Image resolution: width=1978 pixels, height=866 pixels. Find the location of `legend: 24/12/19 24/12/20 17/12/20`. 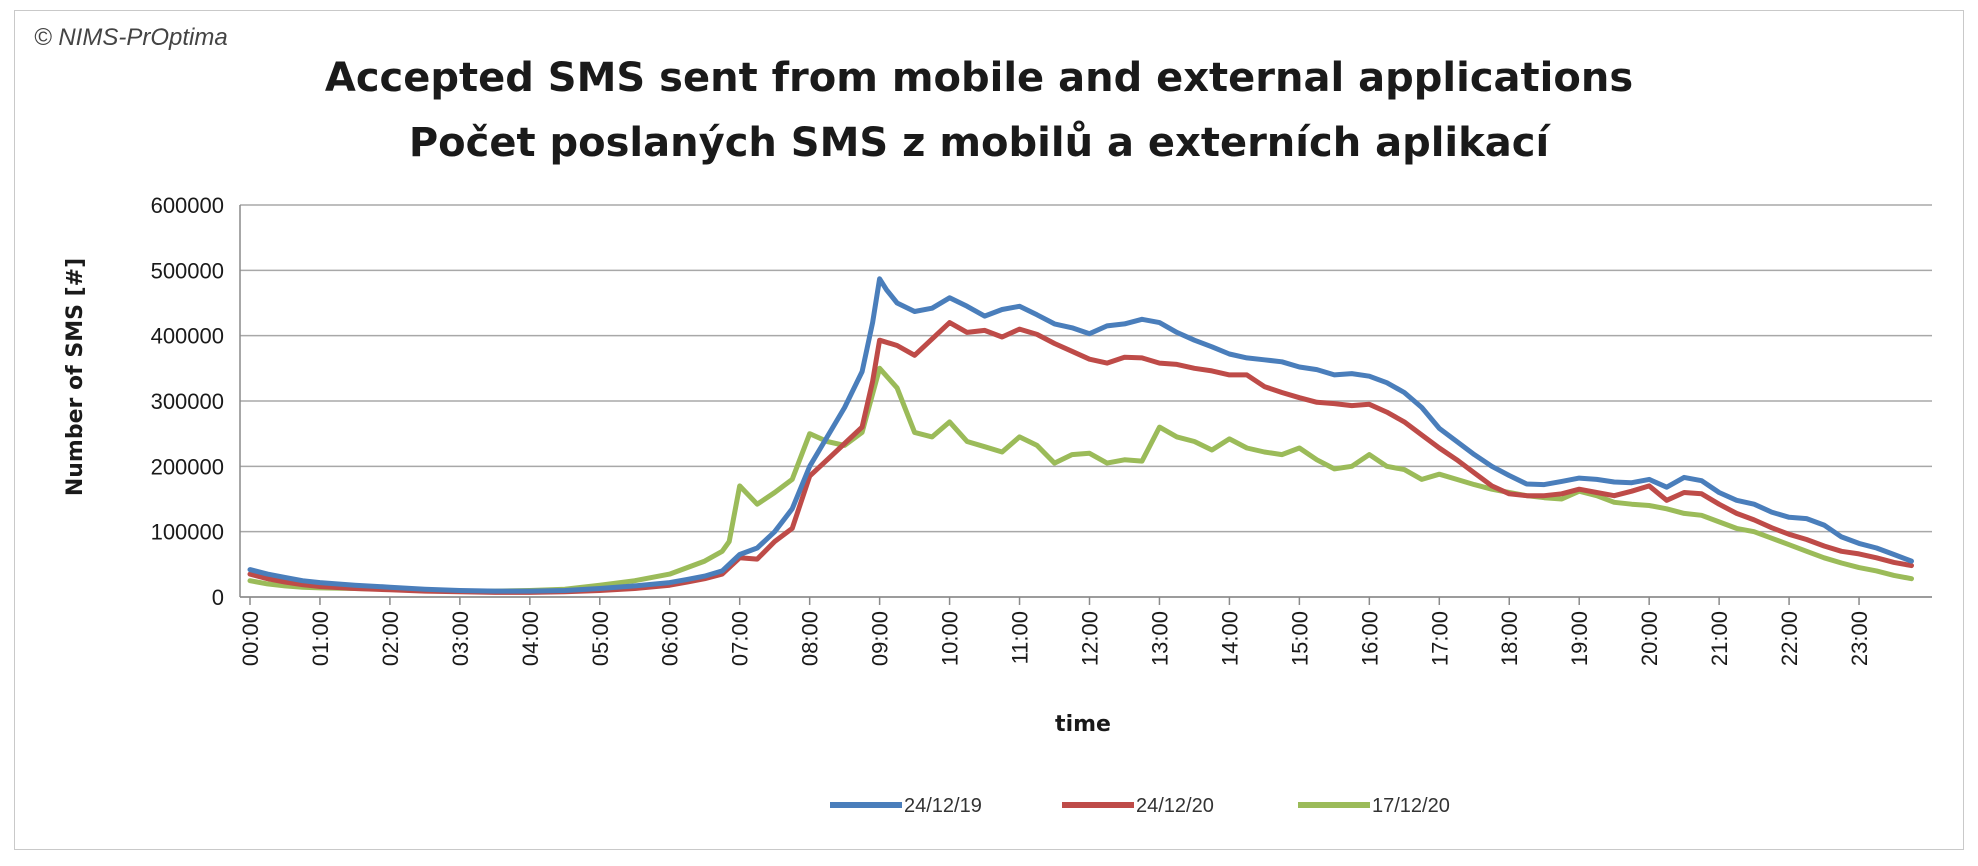

legend: 24/12/19 24/12/20 17/12/20 is located at coordinates (1140, 806).